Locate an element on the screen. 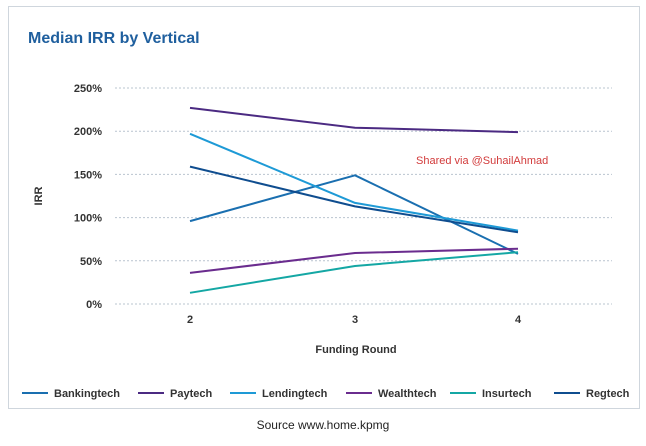  y-tick-label: 100% is located at coordinates (88, 219).